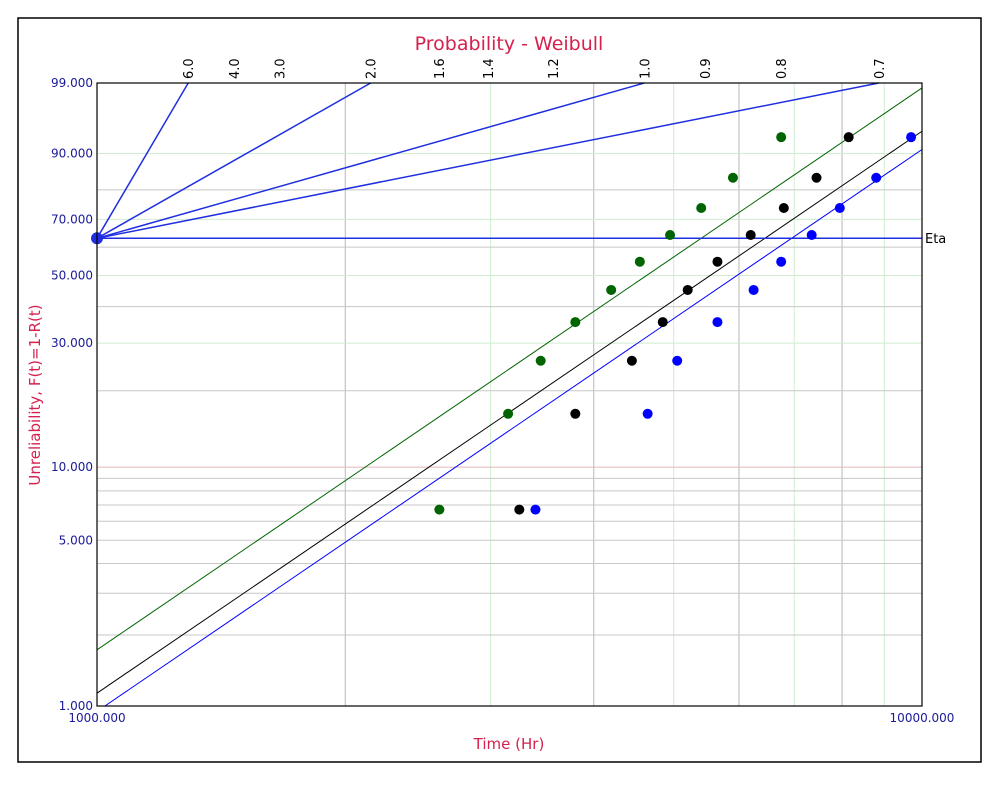 The width and height of the screenshot is (1000, 786). Describe the element at coordinates (935, 239) in the screenshot. I see `eta-label: Eta` at that location.